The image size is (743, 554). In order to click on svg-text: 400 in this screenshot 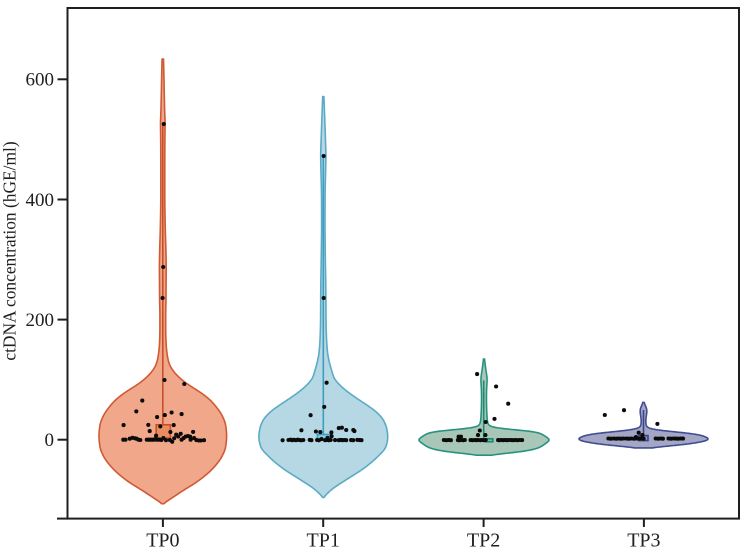, I will do `click(40, 200)`.